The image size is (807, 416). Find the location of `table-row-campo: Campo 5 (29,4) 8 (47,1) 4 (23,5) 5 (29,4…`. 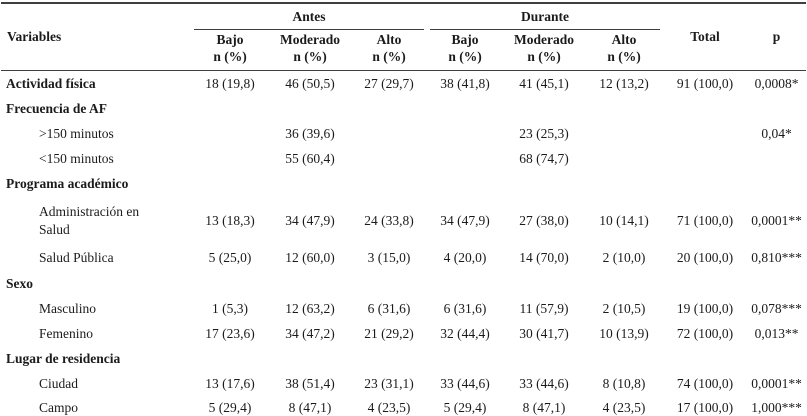

table-row-campo: Campo 5 (29,4) 8 (47,1) 4 (23,5) 5 (29,4… is located at coordinates (403, 406).